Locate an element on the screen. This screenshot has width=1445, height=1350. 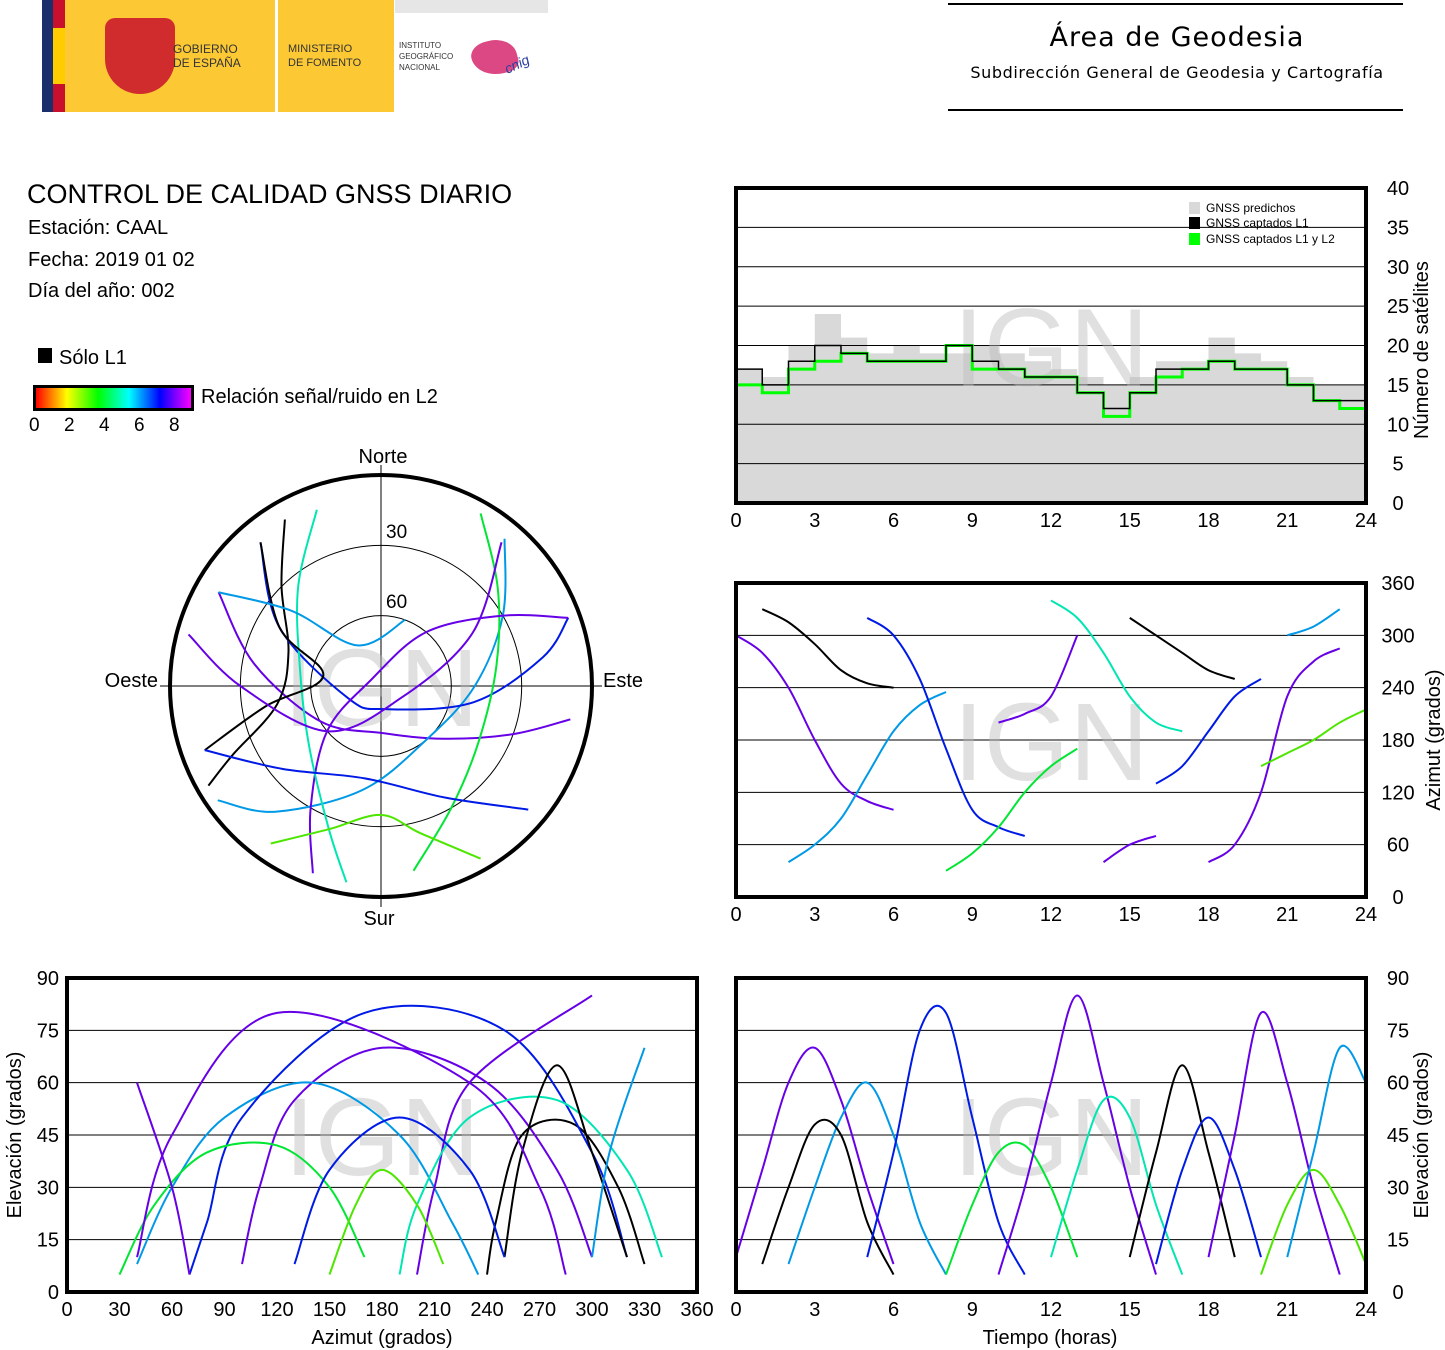
elev-time-ytick-label: 60 is located at coordinates (1398, 1084).